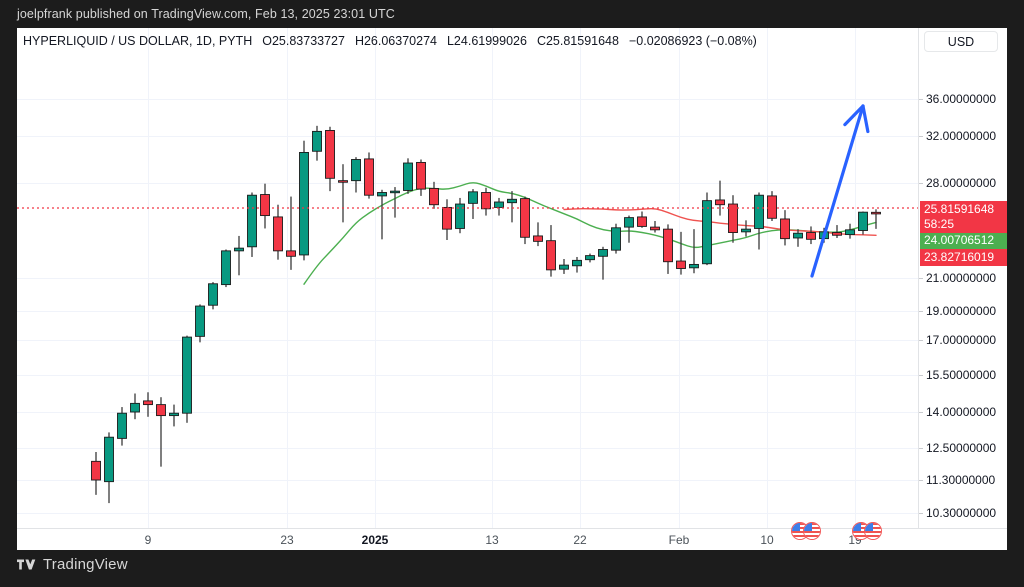  What do you see at coordinates (590, 233) in the screenshot?
I see `moving-average-green-line` at bounding box center [590, 233].